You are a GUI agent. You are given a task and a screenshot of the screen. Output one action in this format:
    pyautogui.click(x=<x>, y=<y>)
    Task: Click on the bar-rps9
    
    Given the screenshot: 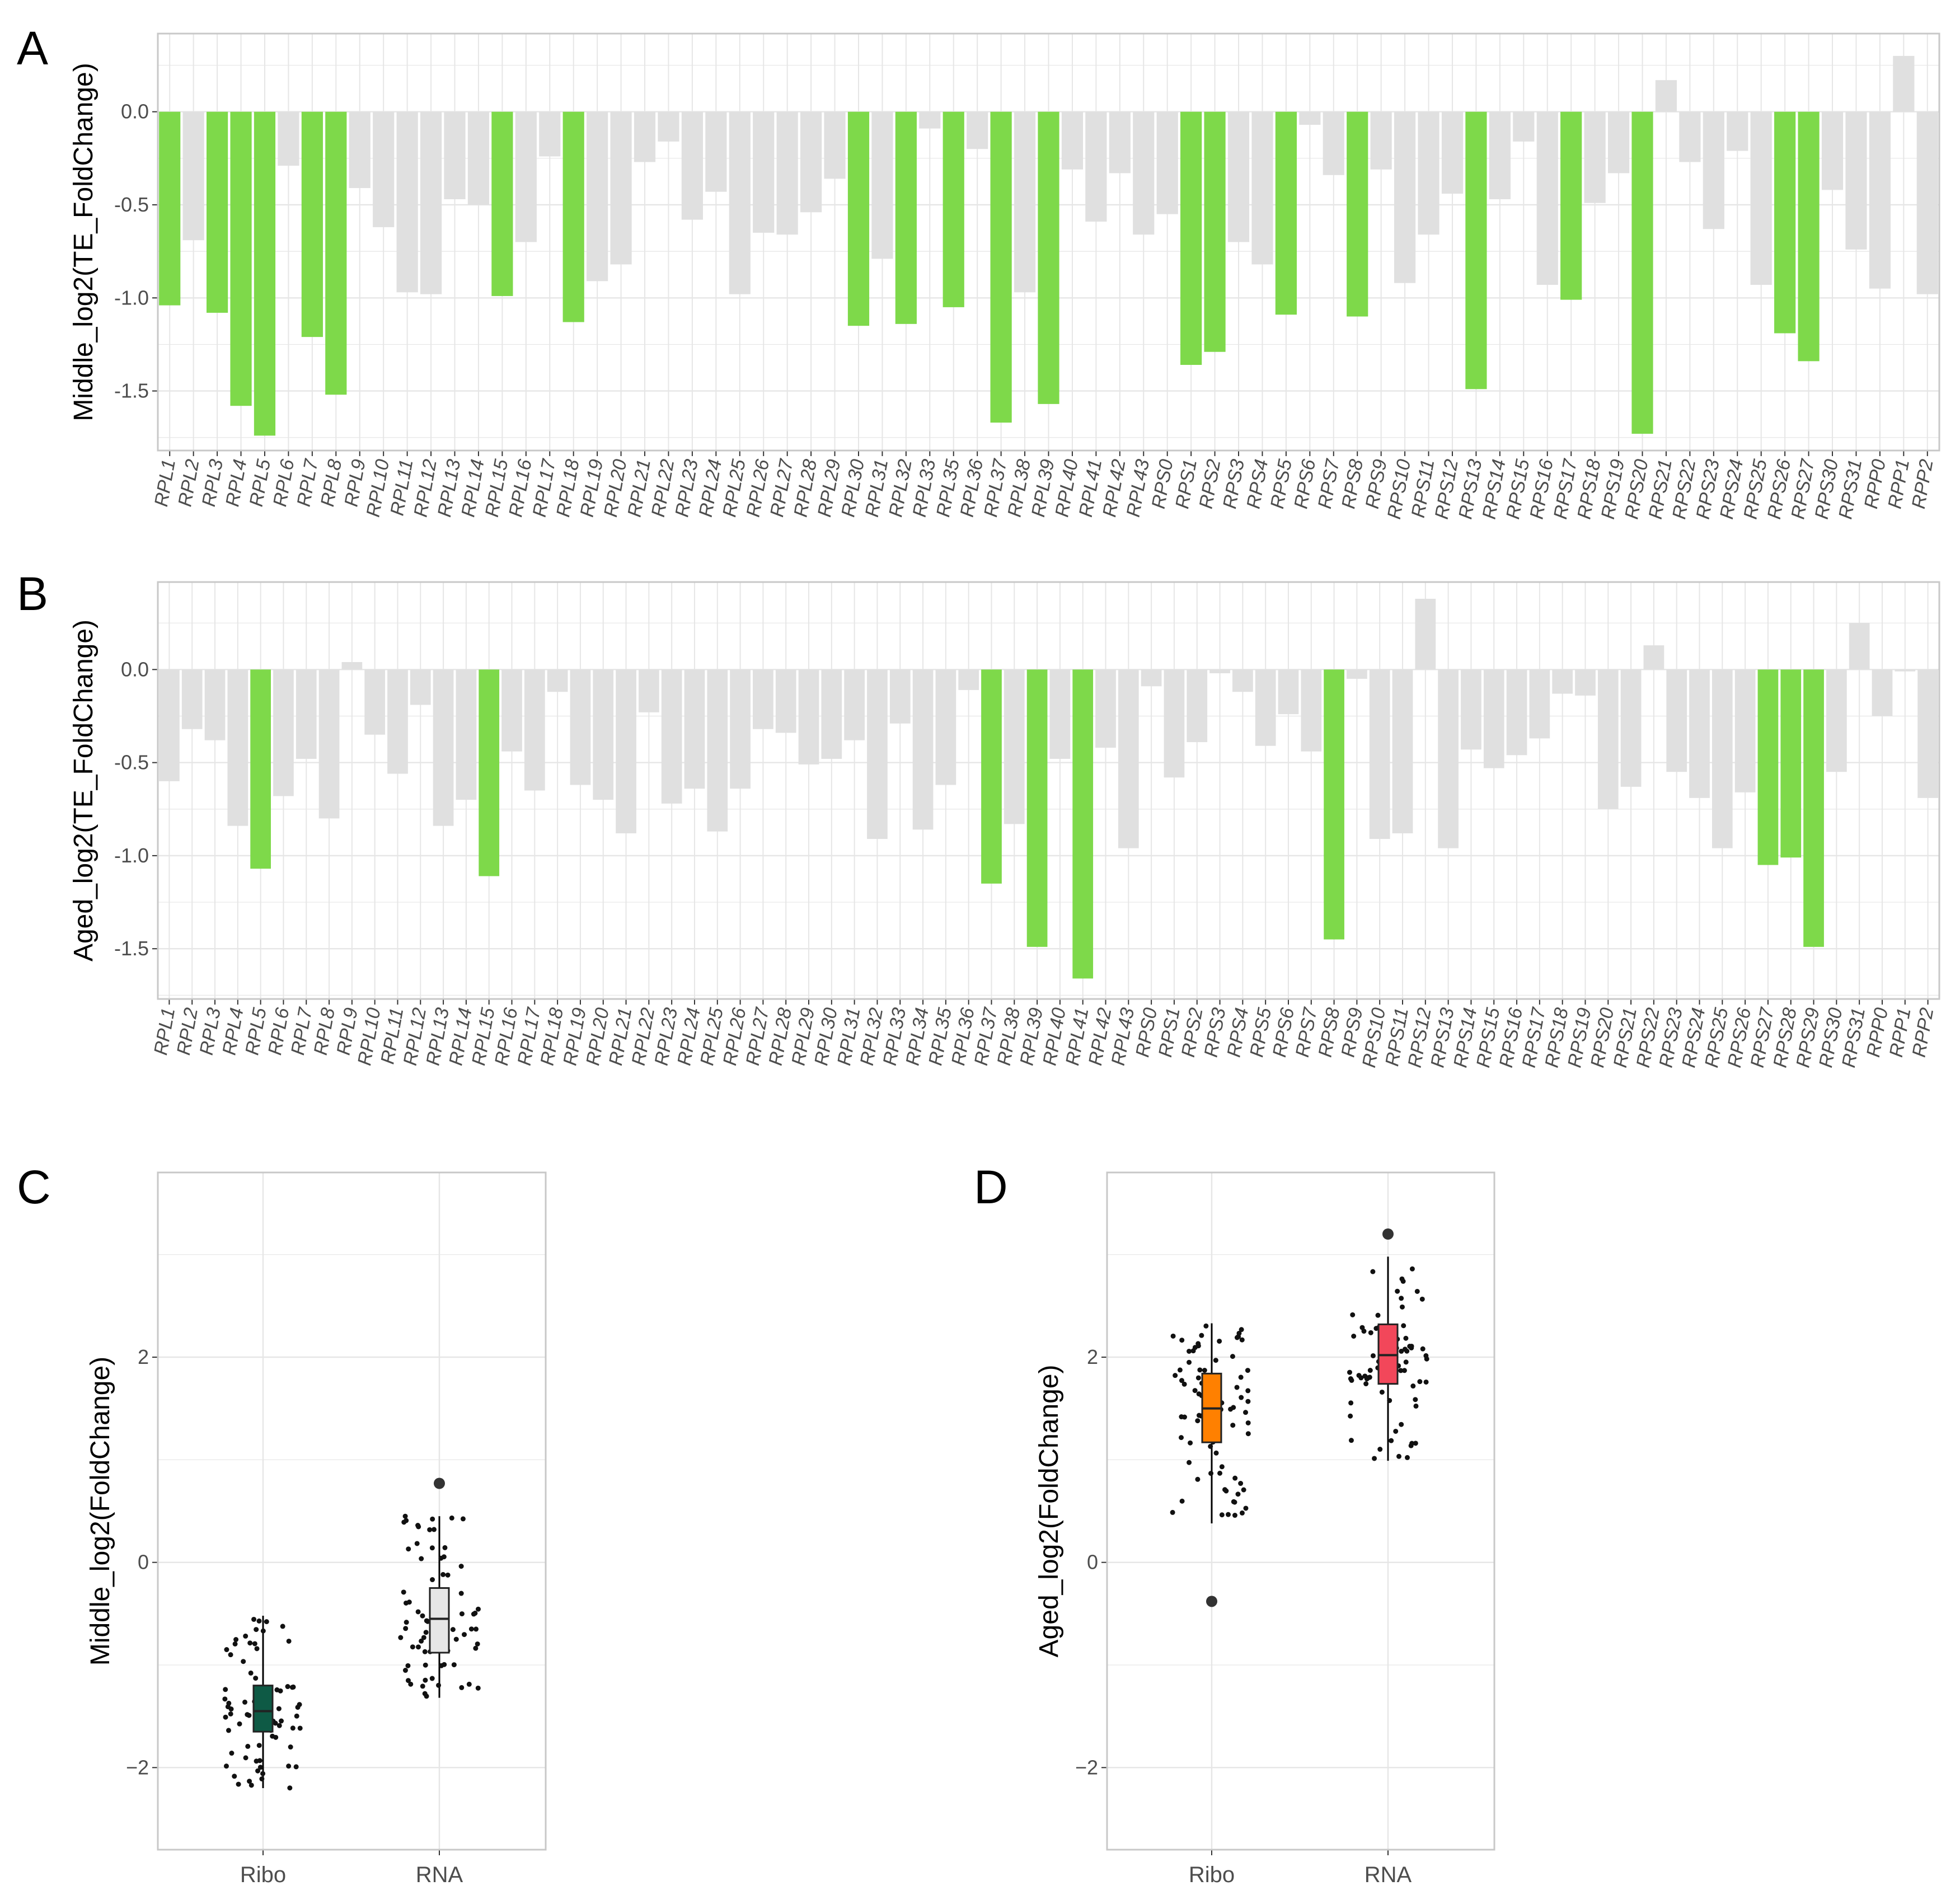 What is the action you would take?
    pyautogui.click(x=1381, y=140)
    